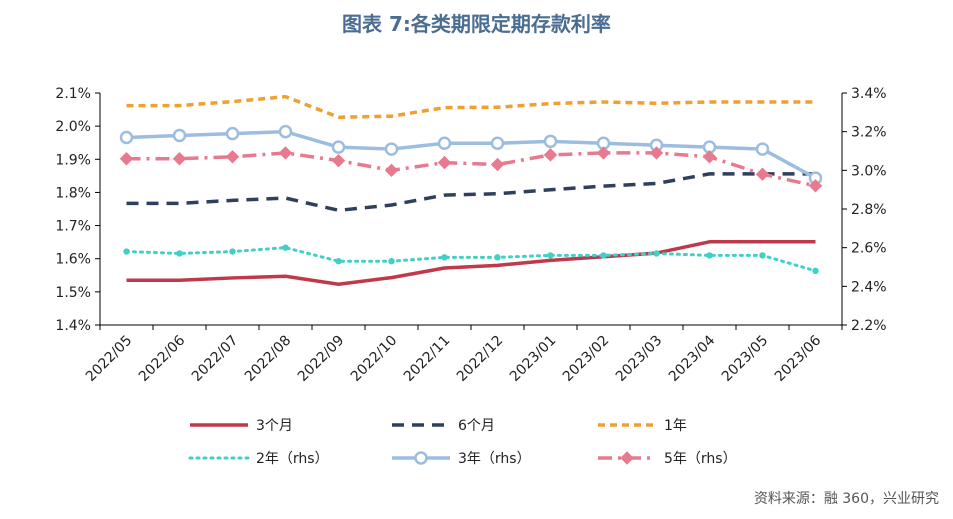 This screenshot has width=953, height=519. What do you see at coordinates (73, 94) in the screenshot?
I see `y-left-tick-label: 2.1%` at bounding box center [73, 94].